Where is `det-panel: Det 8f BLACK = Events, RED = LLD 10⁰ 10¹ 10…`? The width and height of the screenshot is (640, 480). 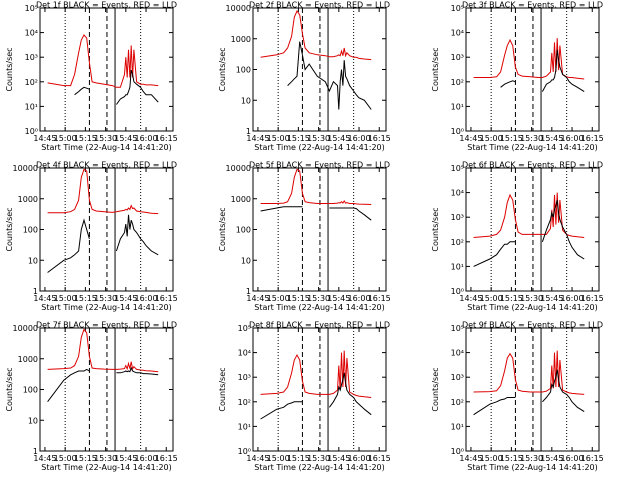
det-panel: Det 8f BLACK = Events, RED = LLD 10⁰ 10¹ 10… is located at coordinates (304, 397).